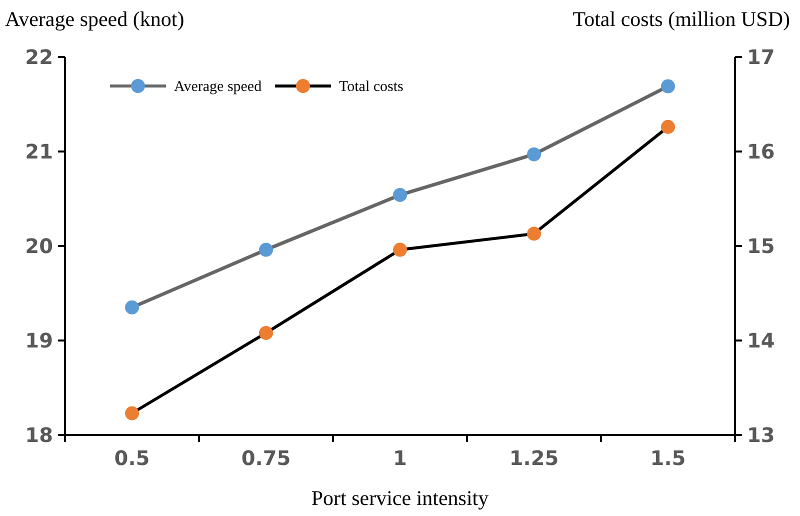 The image size is (800, 516). What do you see at coordinates (39, 340) in the screenshot?
I see `y-tick-label: 19` at bounding box center [39, 340].